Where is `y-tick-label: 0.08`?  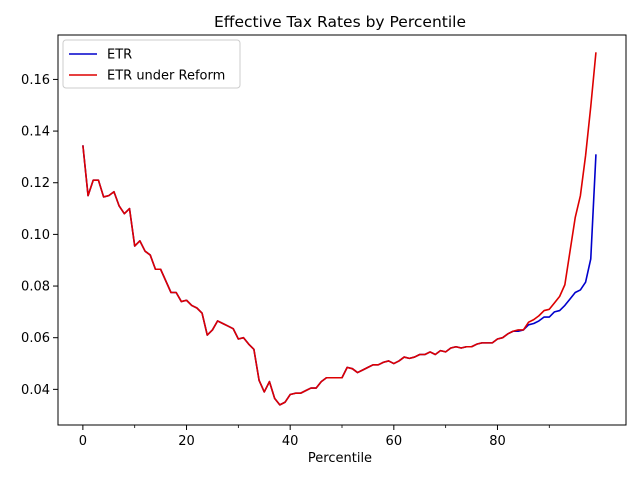
y-tick-label: 0.08 is located at coordinates (35, 287).